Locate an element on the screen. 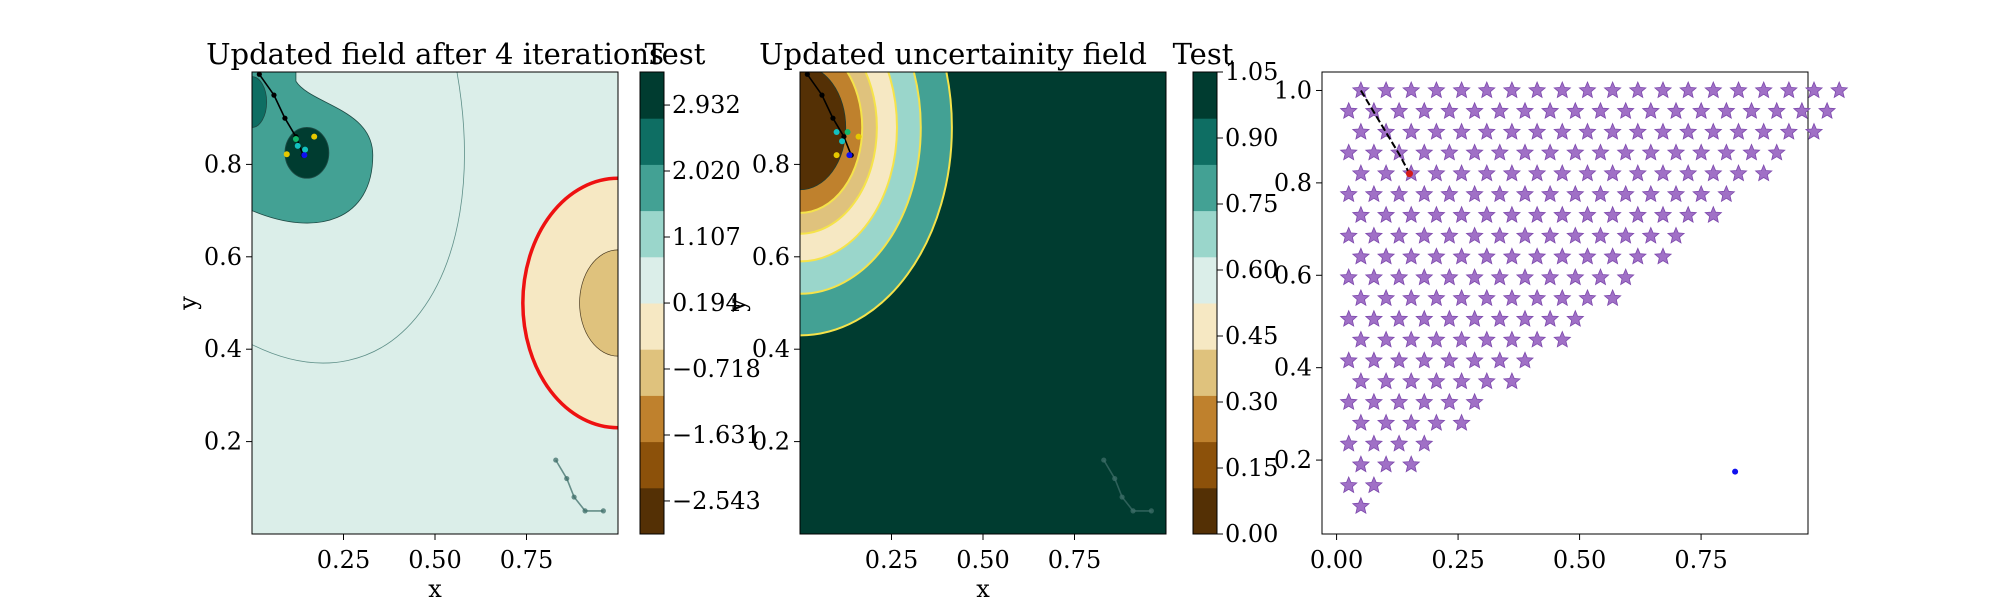  x-tick-label: 0.50 is located at coordinates (434, 560).